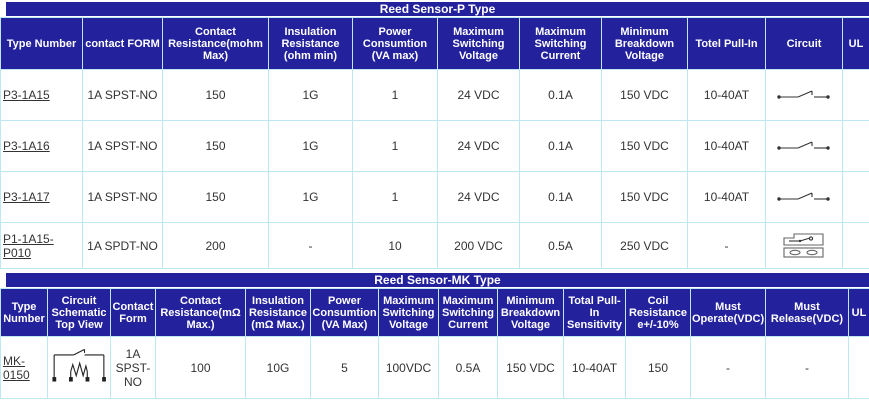  Describe the element at coordinates (26, 197) in the screenshot. I see `type-number-link: P3-1A17` at that location.